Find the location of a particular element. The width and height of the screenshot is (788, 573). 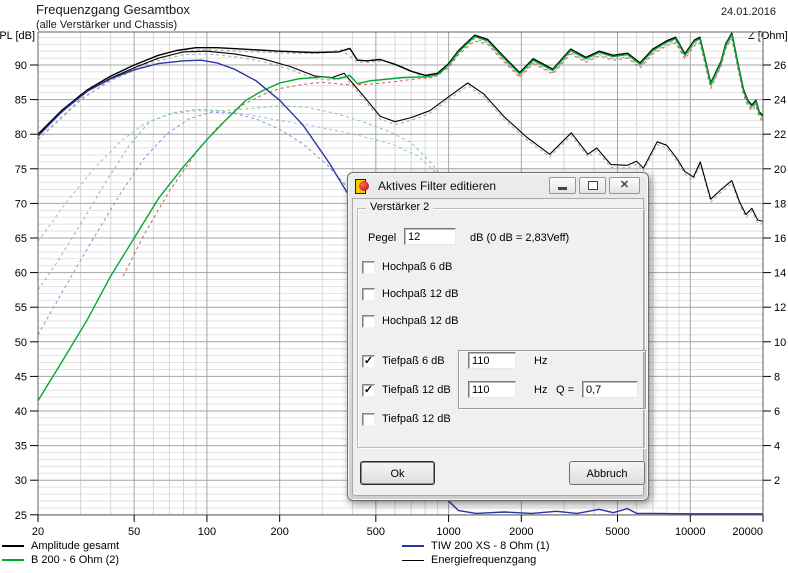

dialog-title: Aktives Filter editieren is located at coordinates (437, 185).